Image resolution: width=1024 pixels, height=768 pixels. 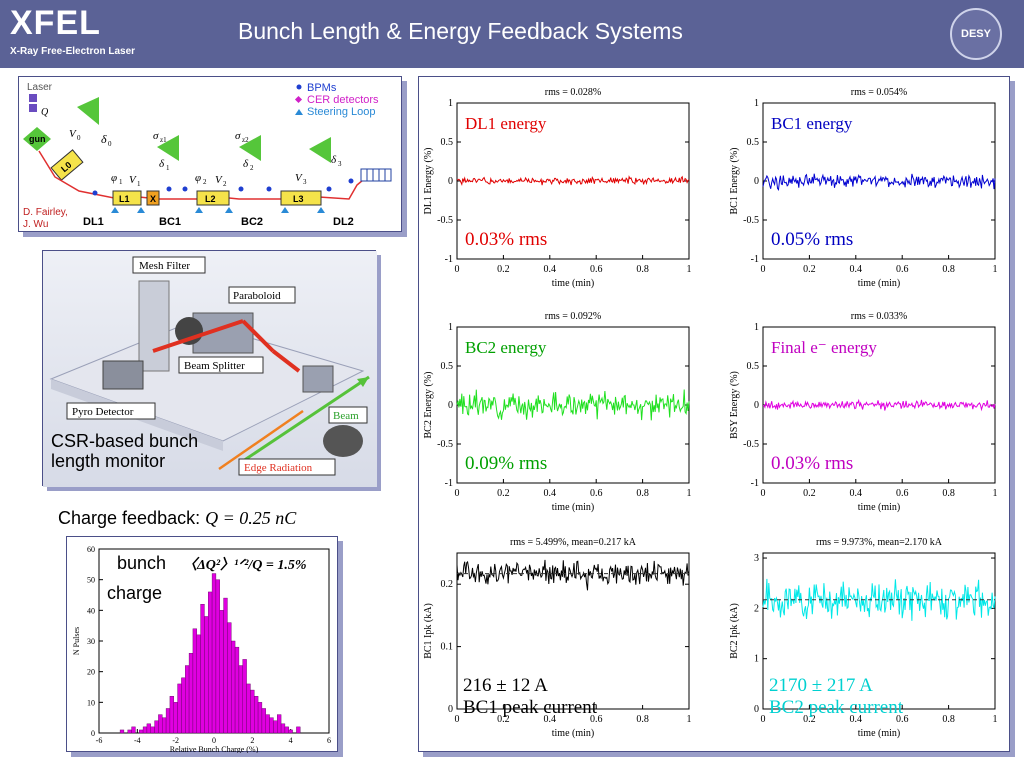 What do you see at coordinates (573, 92) in the screenshot?
I see `chart-top-text: rms = 0.028%` at bounding box center [573, 92].